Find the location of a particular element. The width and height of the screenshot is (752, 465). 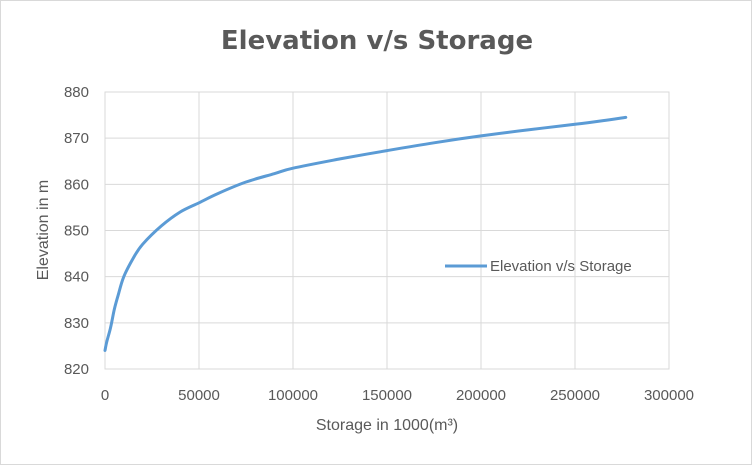

x-tick-label: 50000 is located at coordinates (199, 395).